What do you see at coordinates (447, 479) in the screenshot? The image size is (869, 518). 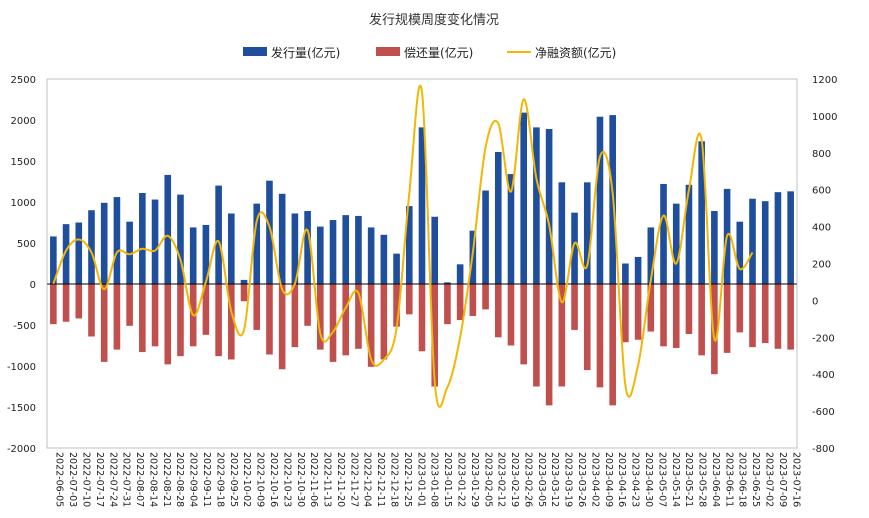 I see `x-tick-label: 2023-01-15` at bounding box center [447, 479].